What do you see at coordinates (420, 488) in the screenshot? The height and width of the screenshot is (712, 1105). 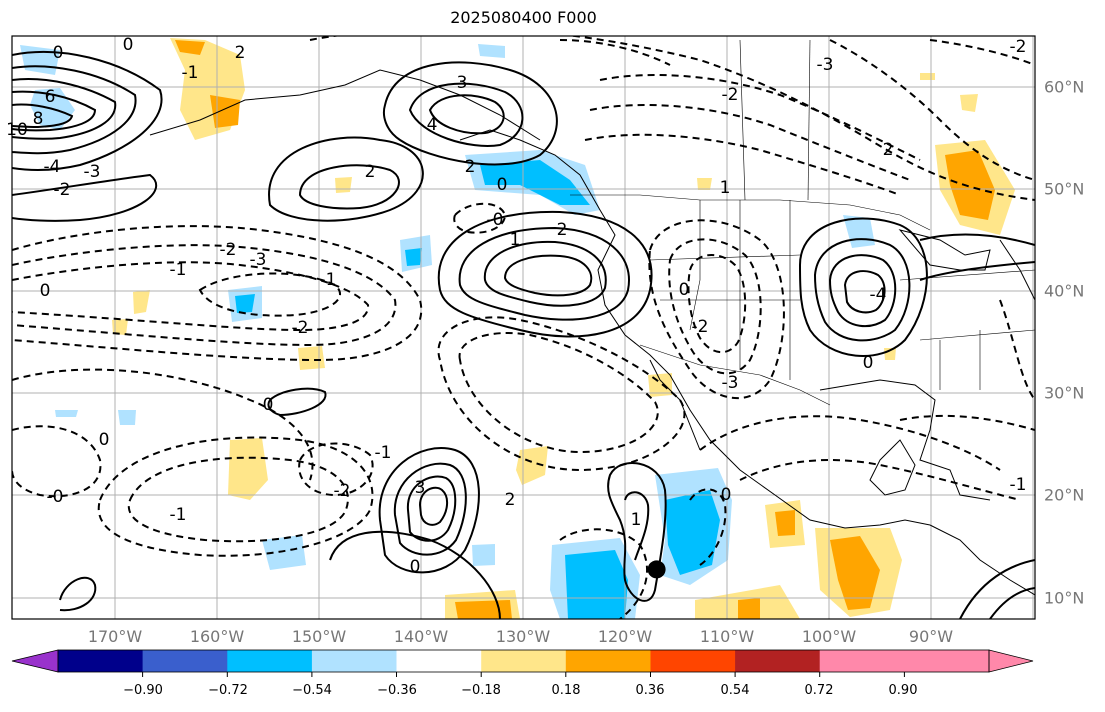 I see `contour-label: 3` at bounding box center [420, 488].